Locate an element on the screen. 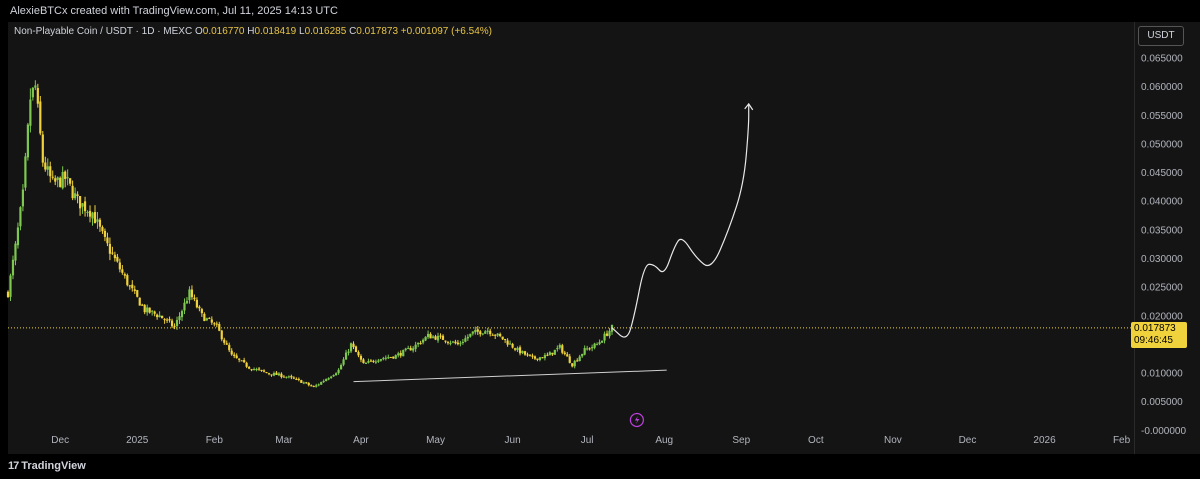  price-axis is located at coordinates (1167, 238).